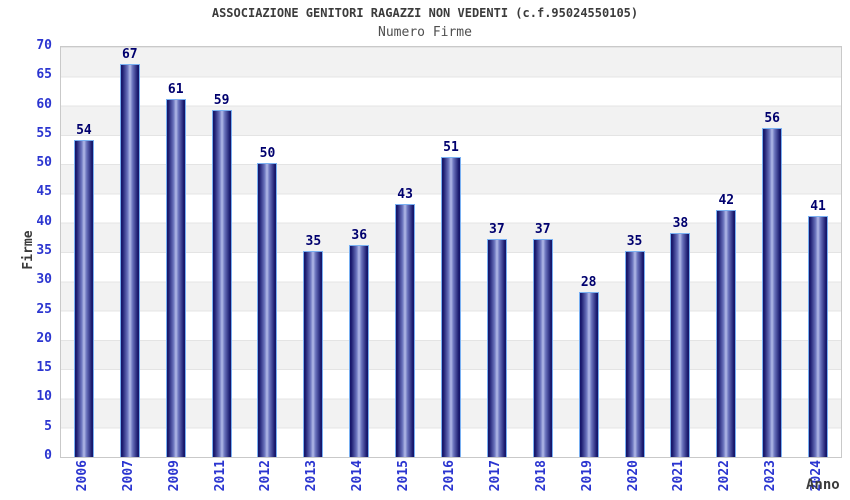  What do you see at coordinates (587, 476) in the screenshot?
I see `x-tick-2019: 2019` at bounding box center [587, 476].